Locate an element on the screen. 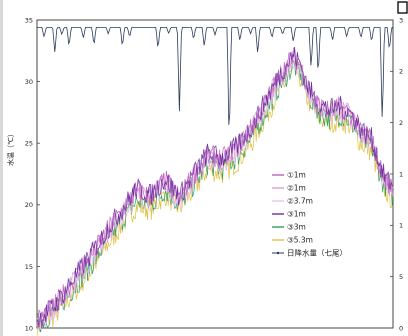  right-tick-label: 5 is located at coordinates (401, 277).